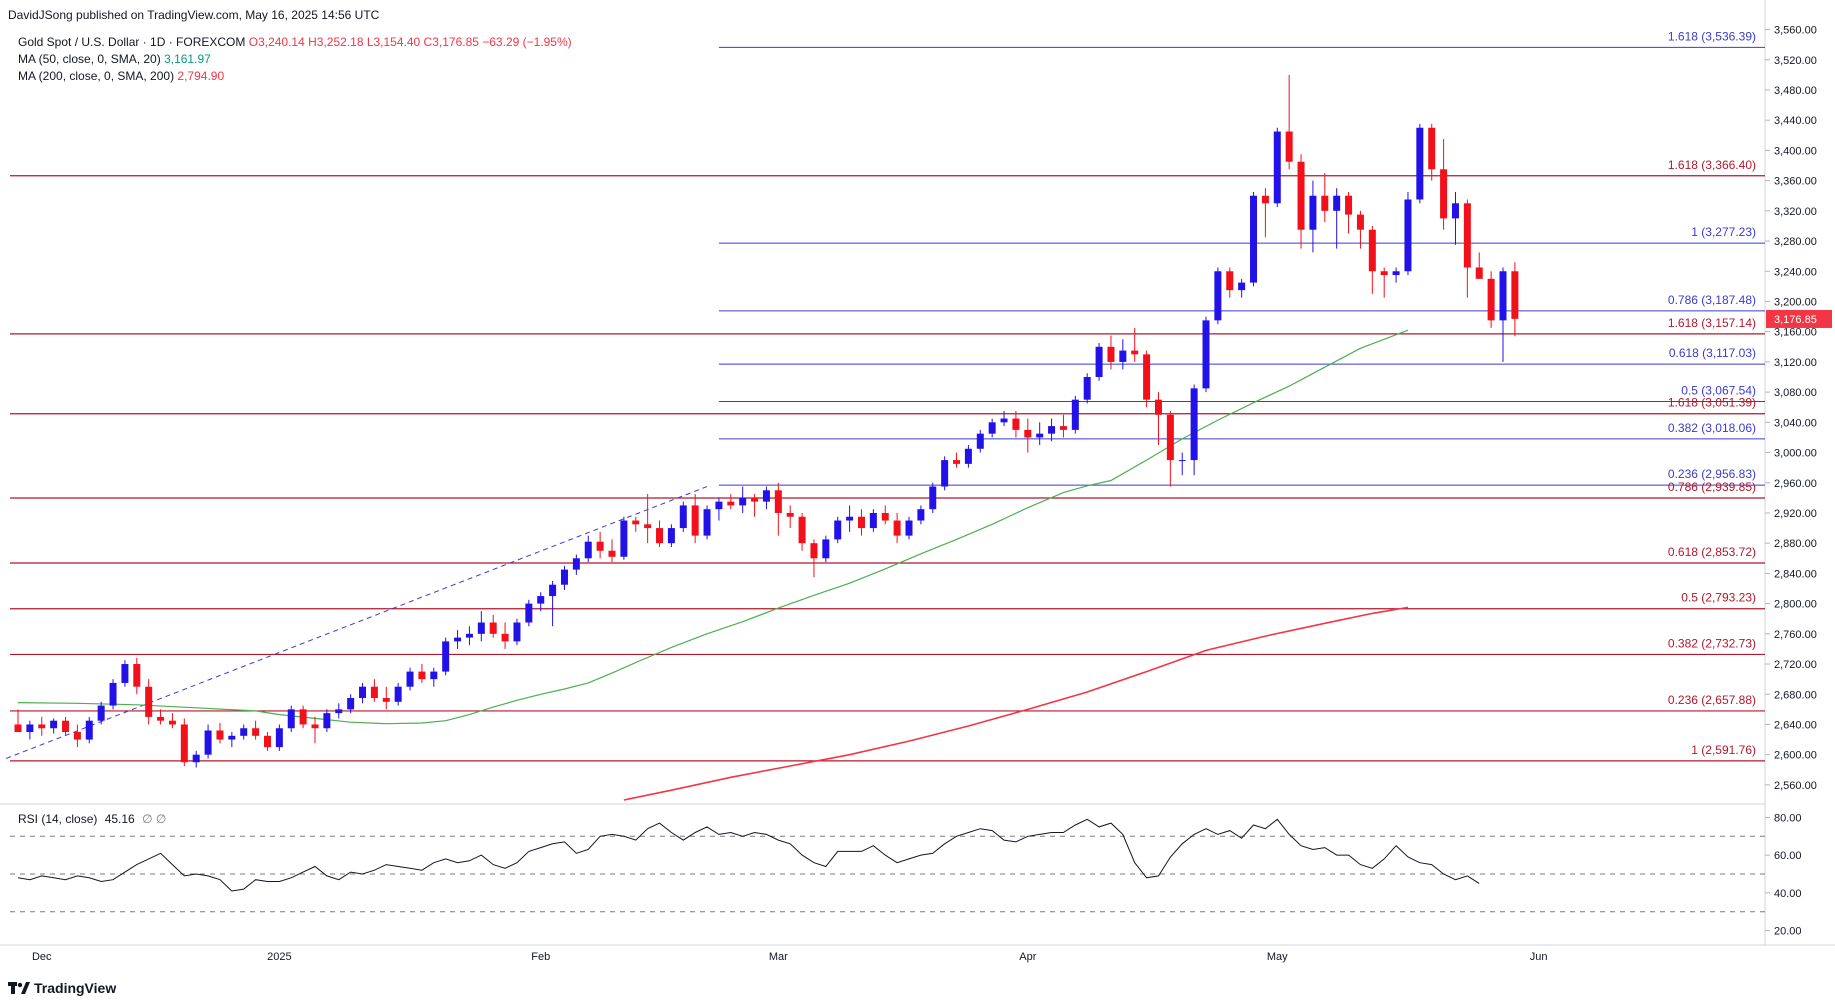  What do you see at coordinates (58, 819) in the screenshot?
I see `rsi-label: RSI (14, close)` at bounding box center [58, 819].